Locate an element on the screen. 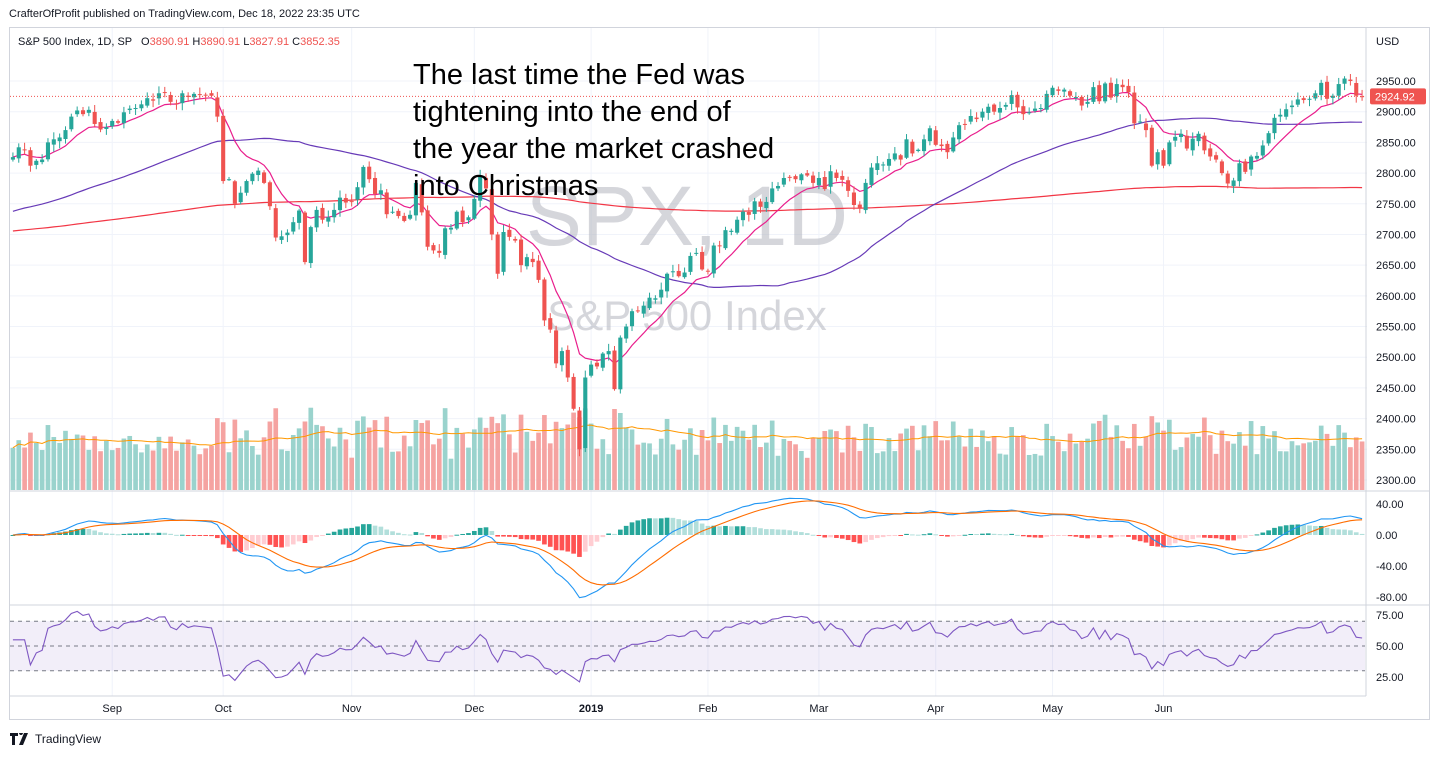 Image resolution: width=1439 pixels, height=757 pixels. volume-bars is located at coordinates (687, 448).